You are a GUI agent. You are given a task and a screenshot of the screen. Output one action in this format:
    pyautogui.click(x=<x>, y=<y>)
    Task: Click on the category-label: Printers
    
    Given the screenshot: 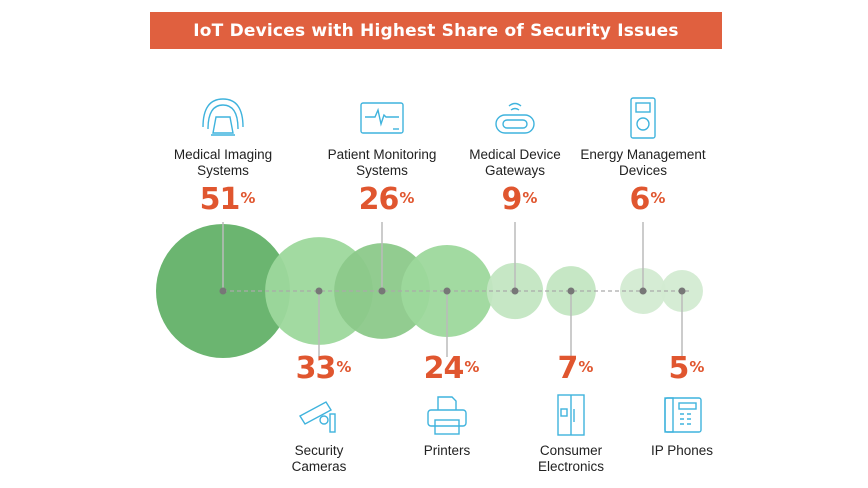 What is the action you would take?
    pyautogui.click(x=447, y=450)
    